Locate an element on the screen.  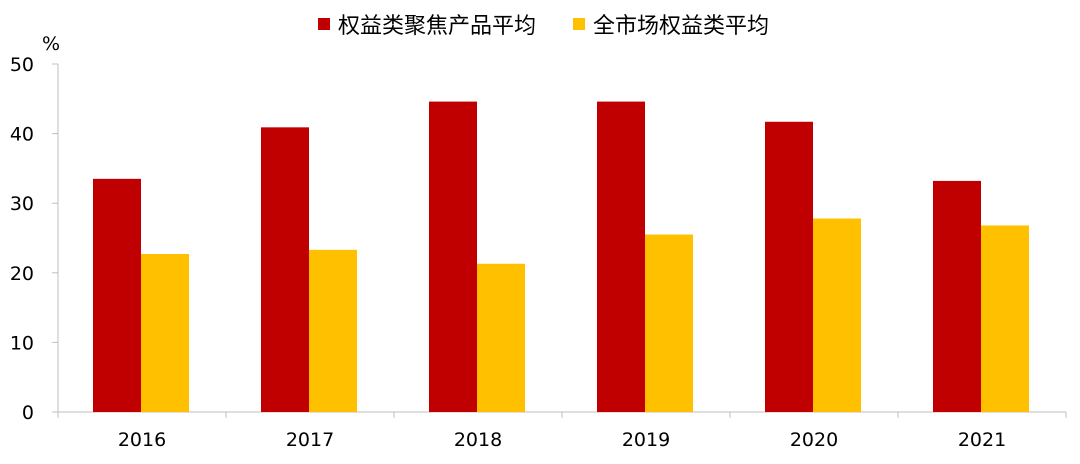
x-axis: 2016 2017 2018 2019 2020 2021 is located at coordinates (562, 431).